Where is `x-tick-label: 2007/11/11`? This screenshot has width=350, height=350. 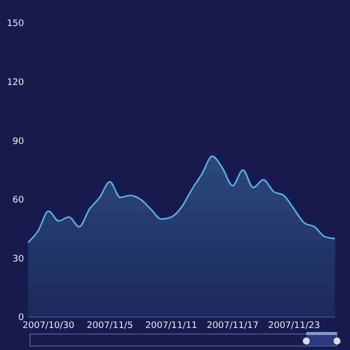 x-tick-label: 2007/11/11 is located at coordinates (171, 326).